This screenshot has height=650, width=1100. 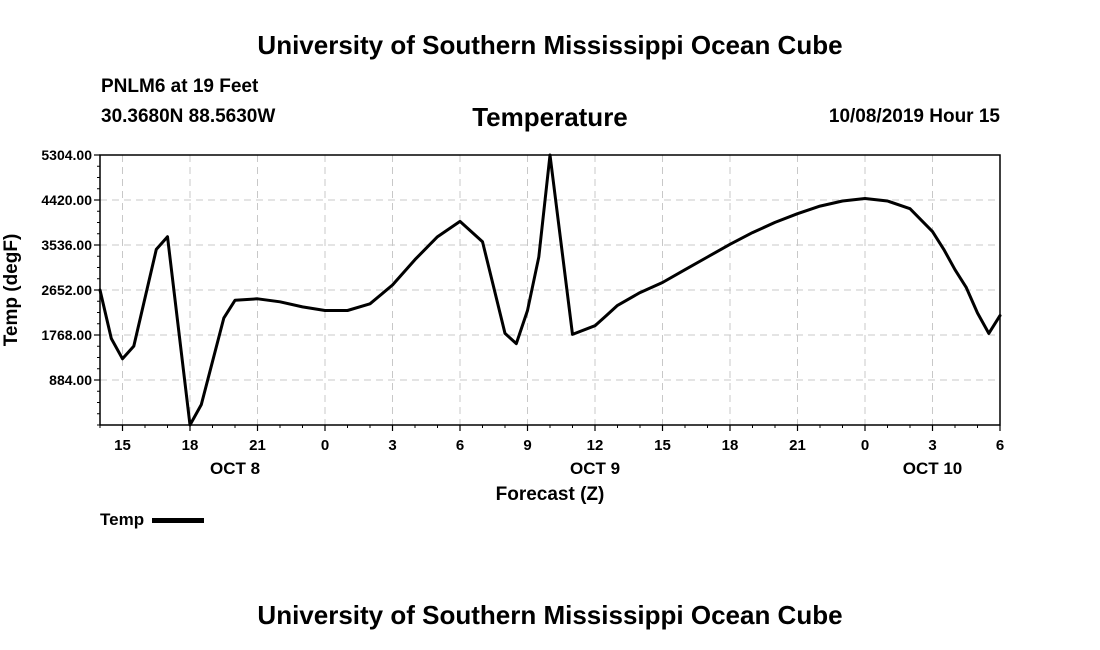 I want to click on y-tick-label: 884.00, so click(x=70, y=380).